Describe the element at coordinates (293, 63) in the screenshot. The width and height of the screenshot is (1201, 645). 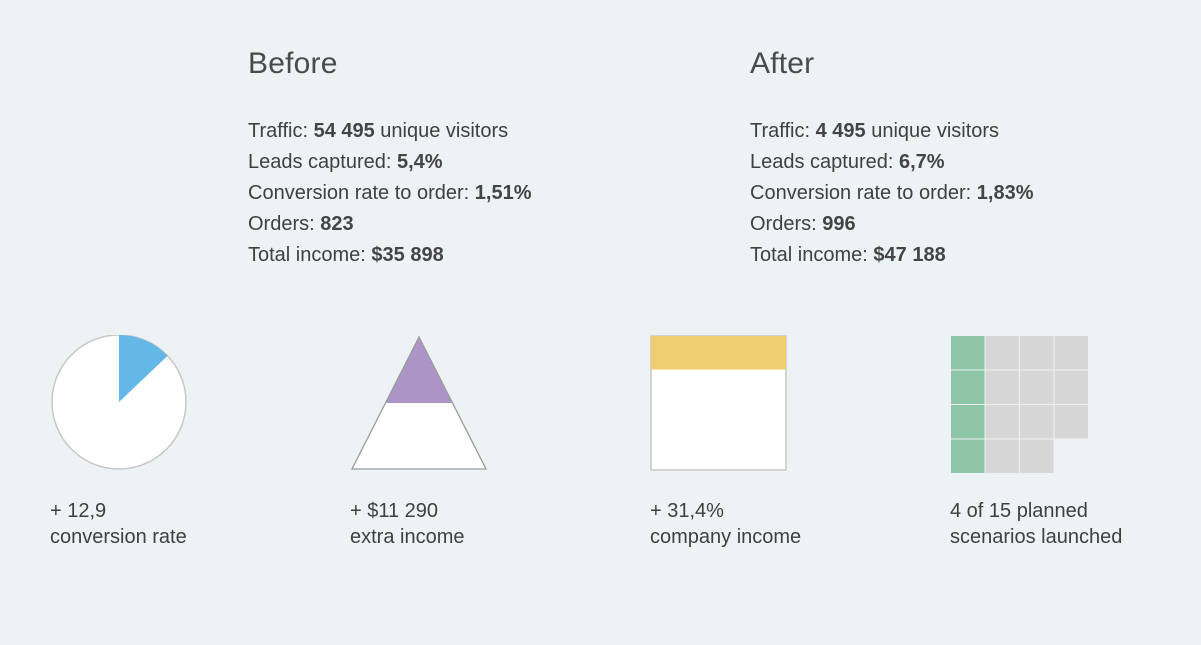
I see `before-heading: Before` at that location.